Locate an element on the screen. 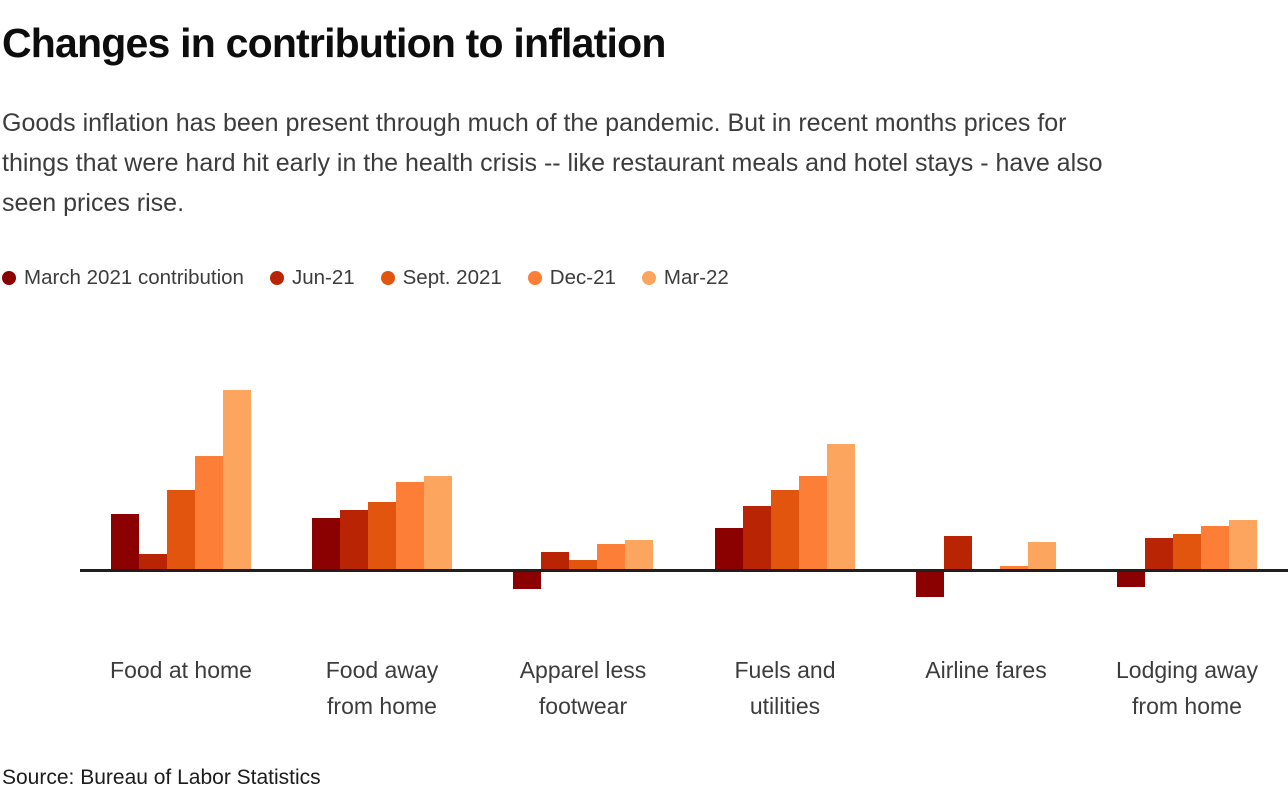  legend-item: Sept. 2021 is located at coordinates (441, 278).